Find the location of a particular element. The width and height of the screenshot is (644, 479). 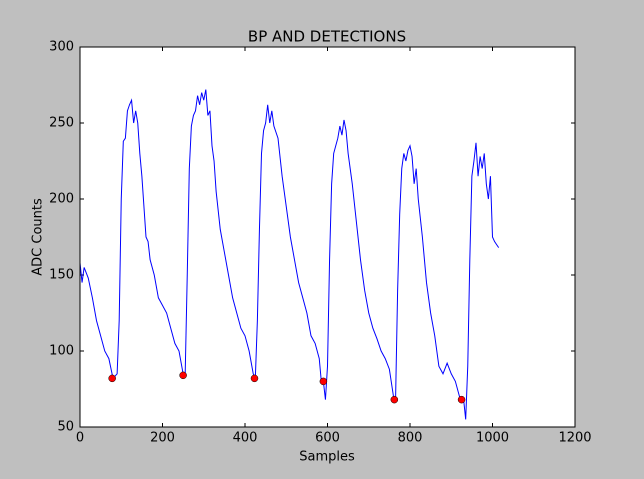

y-tick-label: 250 is located at coordinates (61, 123).